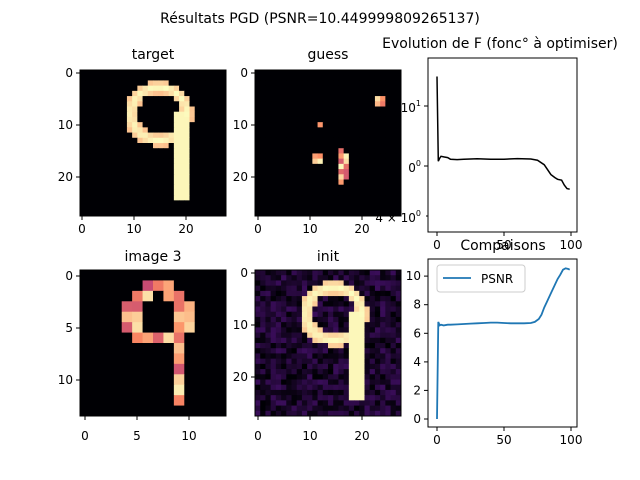  What do you see at coordinates (153, 257) in the screenshot?
I see `panel-image3-title: image 3` at bounding box center [153, 257].